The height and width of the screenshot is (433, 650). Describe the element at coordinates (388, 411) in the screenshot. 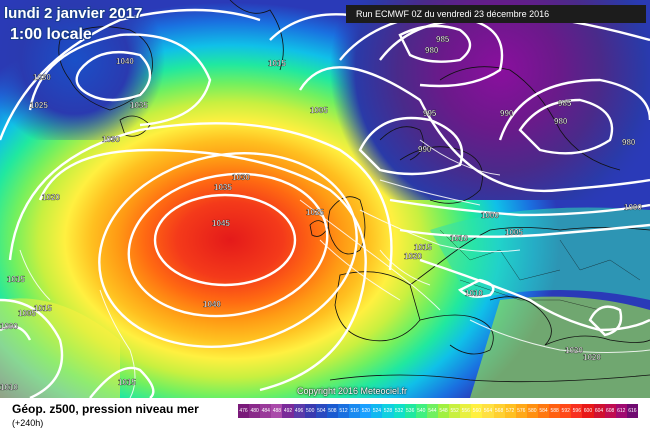

I see `scale-swatch: 528` at that location.